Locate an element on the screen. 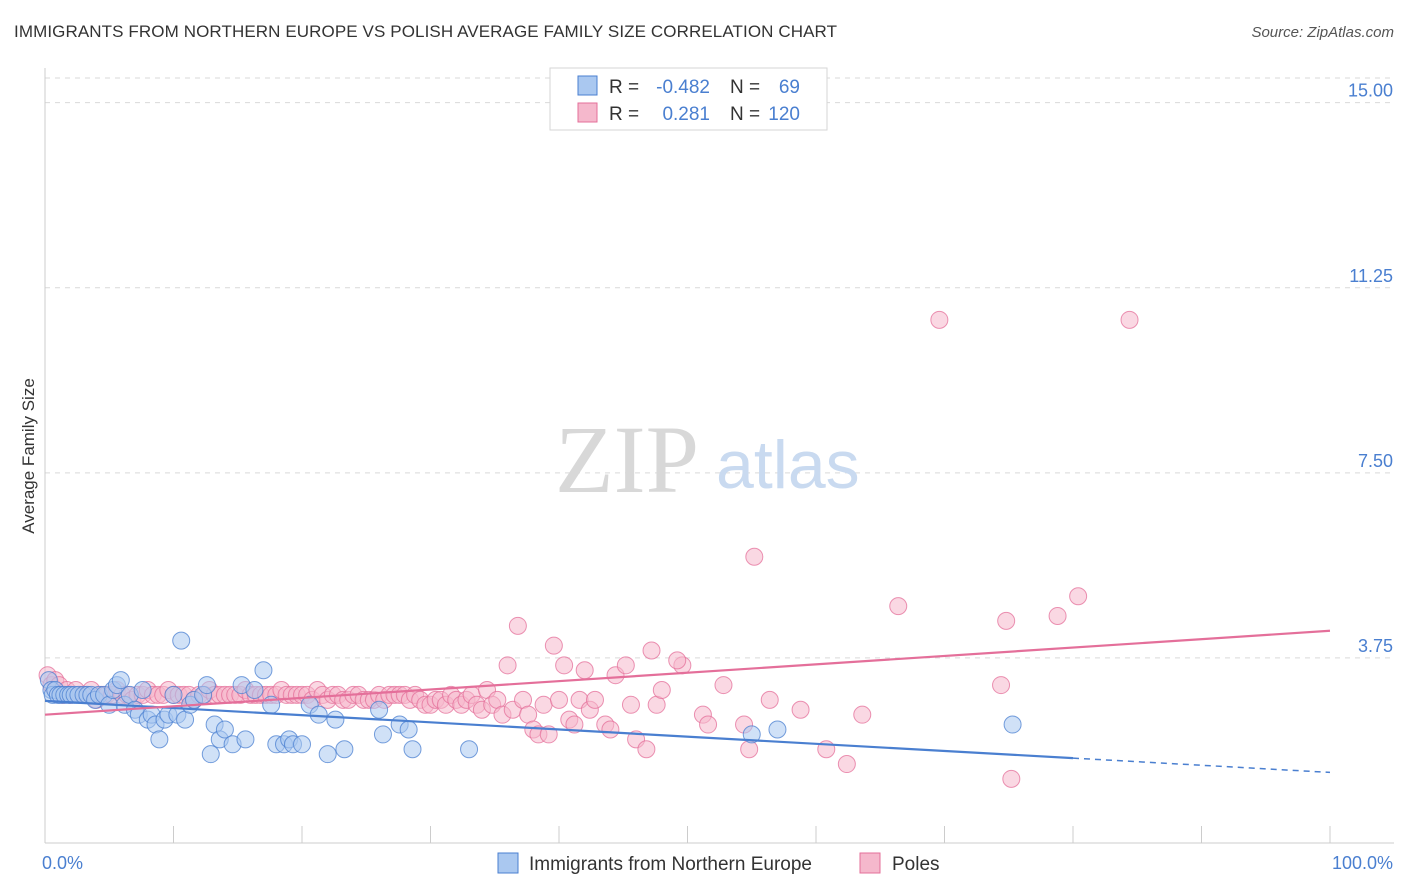 The height and width of the screenshot is (892, 1406). trend-lines is located at coordinates (687, 701).